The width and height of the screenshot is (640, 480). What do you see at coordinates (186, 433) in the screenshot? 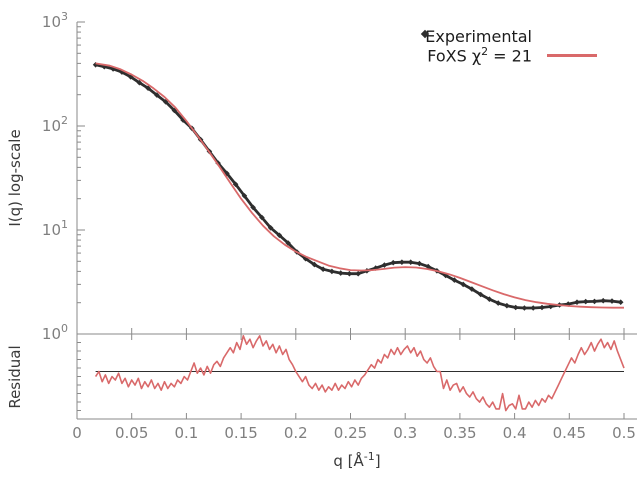
I see `x-tick-label: 0.1` at bounding box center [186, 433].